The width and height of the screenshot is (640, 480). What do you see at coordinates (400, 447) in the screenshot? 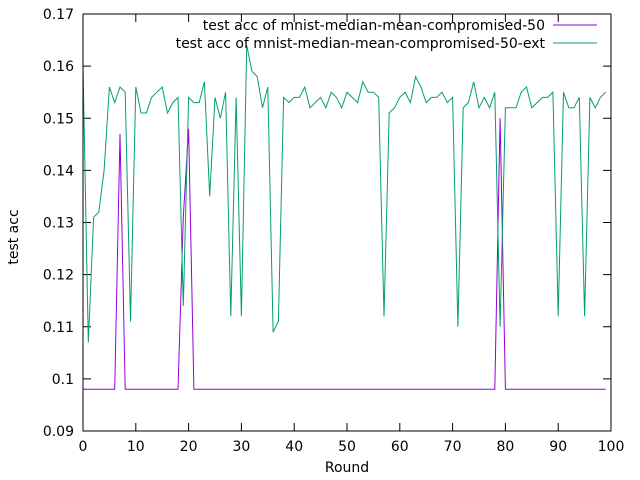
I see `x-tick-label: 60` at bounding box center [400, 447].